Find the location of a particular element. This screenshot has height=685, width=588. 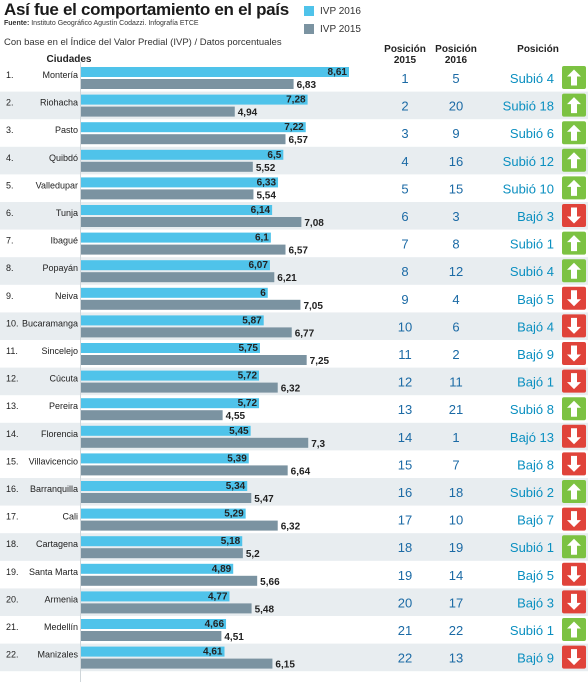

position-2016: 9 is located at coordinates (455, 133).